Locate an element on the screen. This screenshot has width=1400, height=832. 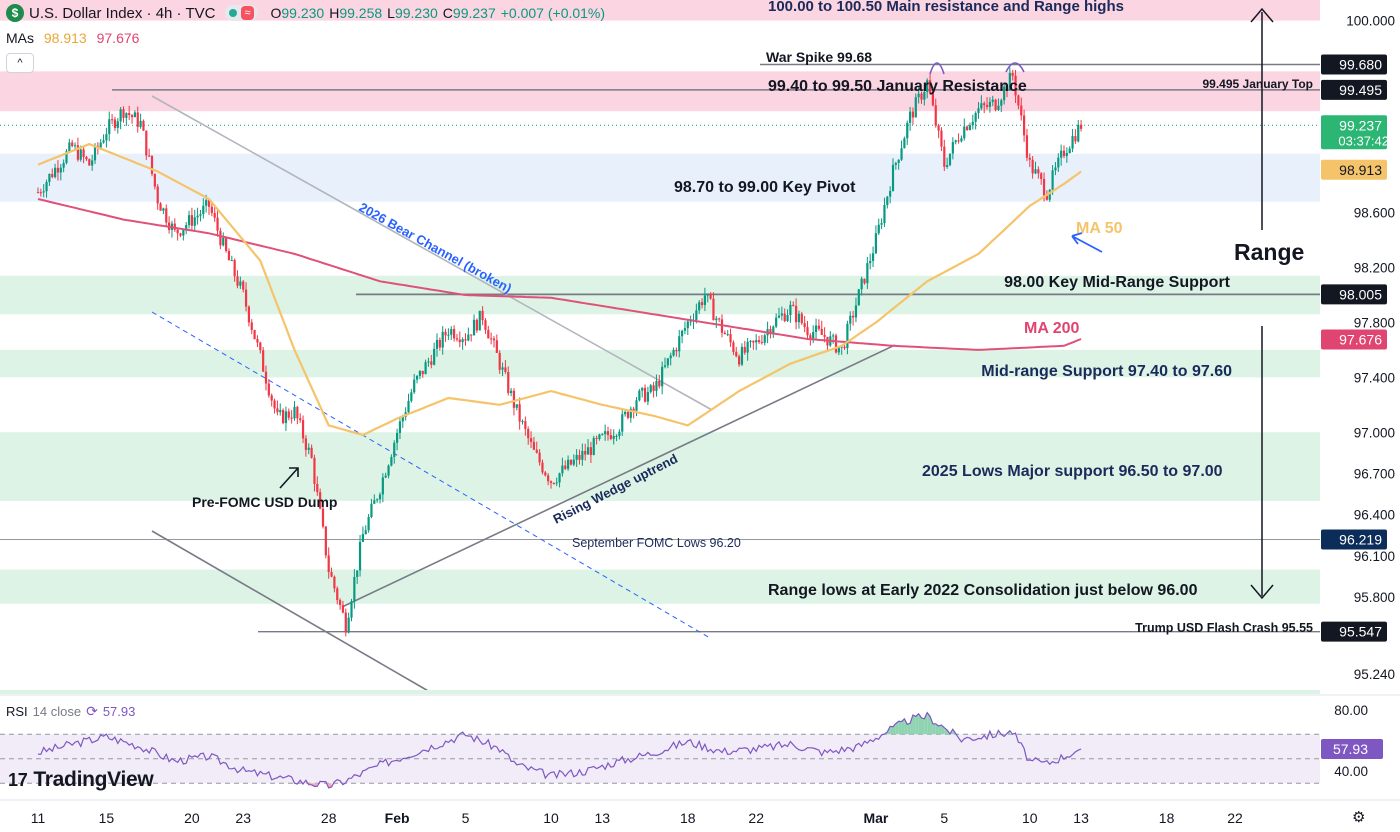
symbol-title: U.S. Dollar Index · 4h · TVC is located at coordinates (122, 13).